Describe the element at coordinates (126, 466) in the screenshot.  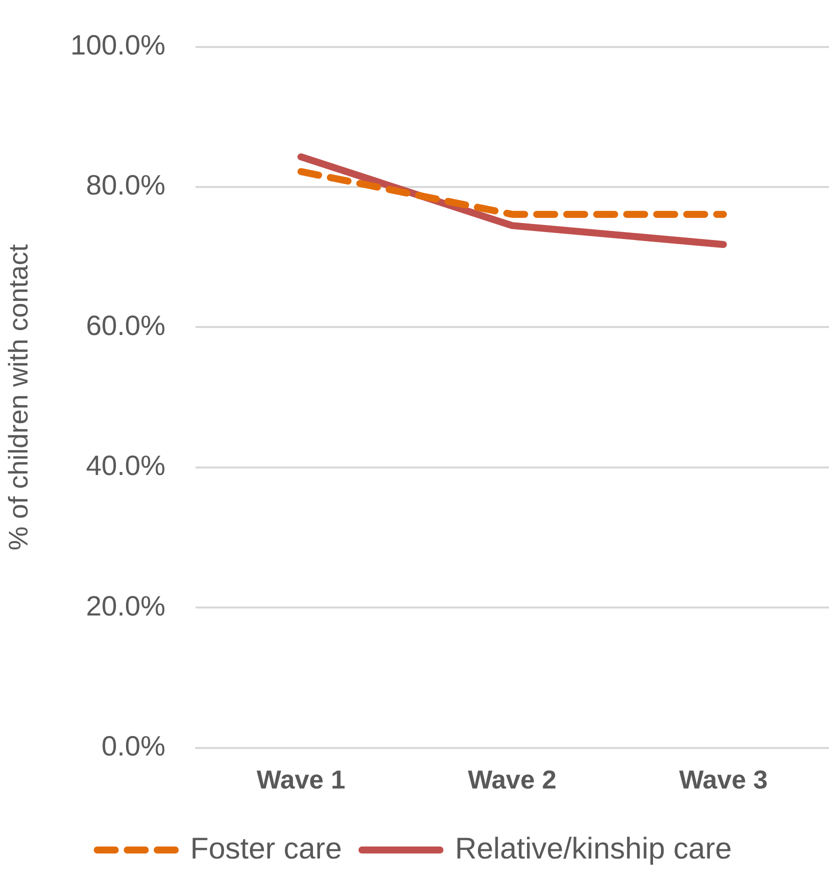
I see `y-tick-label: 40.0%` at that location.